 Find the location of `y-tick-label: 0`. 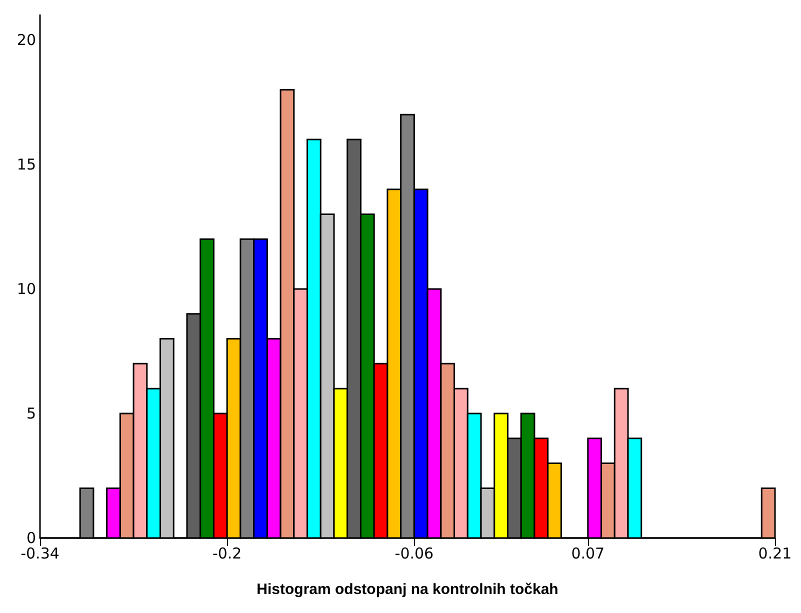

y-tick-label: 0 is located at coordinates (31, 538).